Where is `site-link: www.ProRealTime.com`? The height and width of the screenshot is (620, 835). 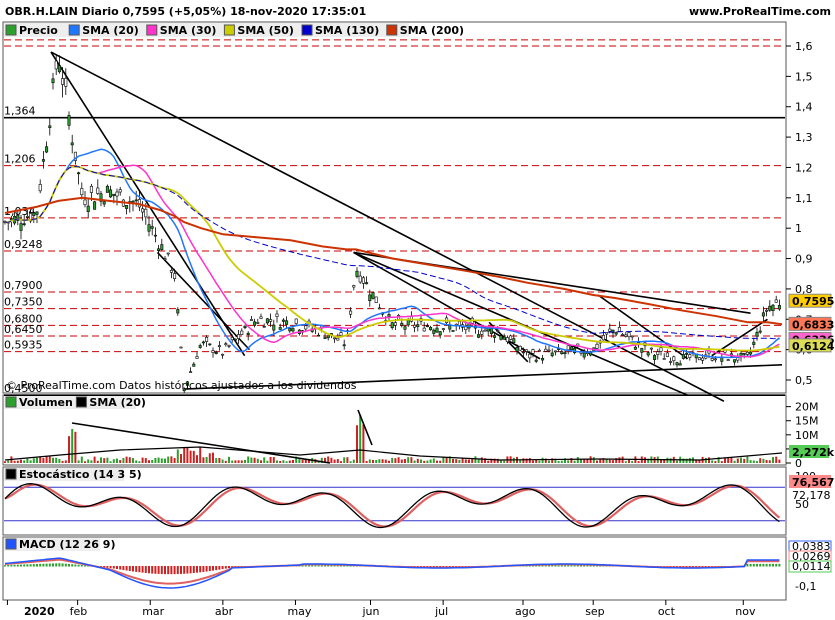 site-link: www.ProRealTime.com is located at coordinates (759, 11).